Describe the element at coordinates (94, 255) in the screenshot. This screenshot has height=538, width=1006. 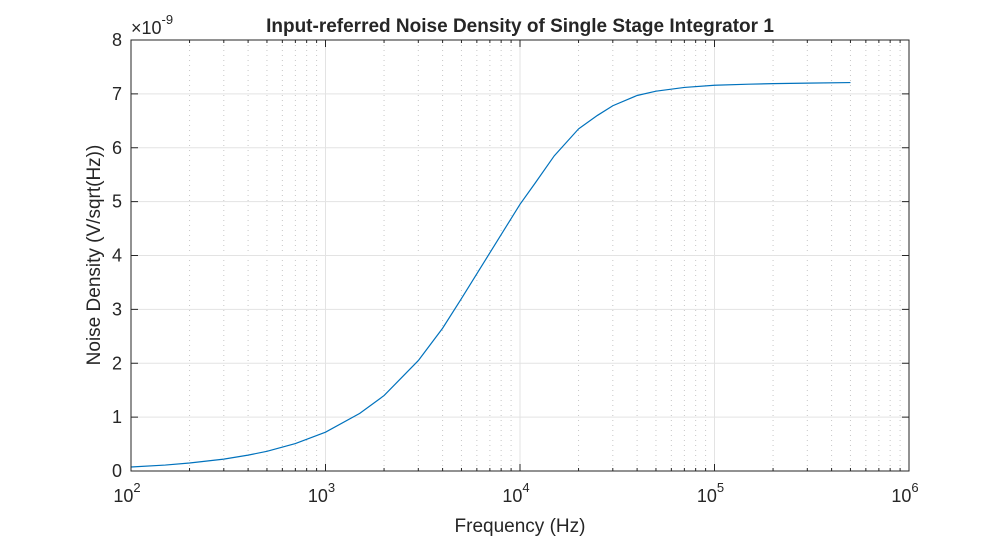
I see `y-axis-label: Noise Density (V/sqrt(Hz))` at that location.